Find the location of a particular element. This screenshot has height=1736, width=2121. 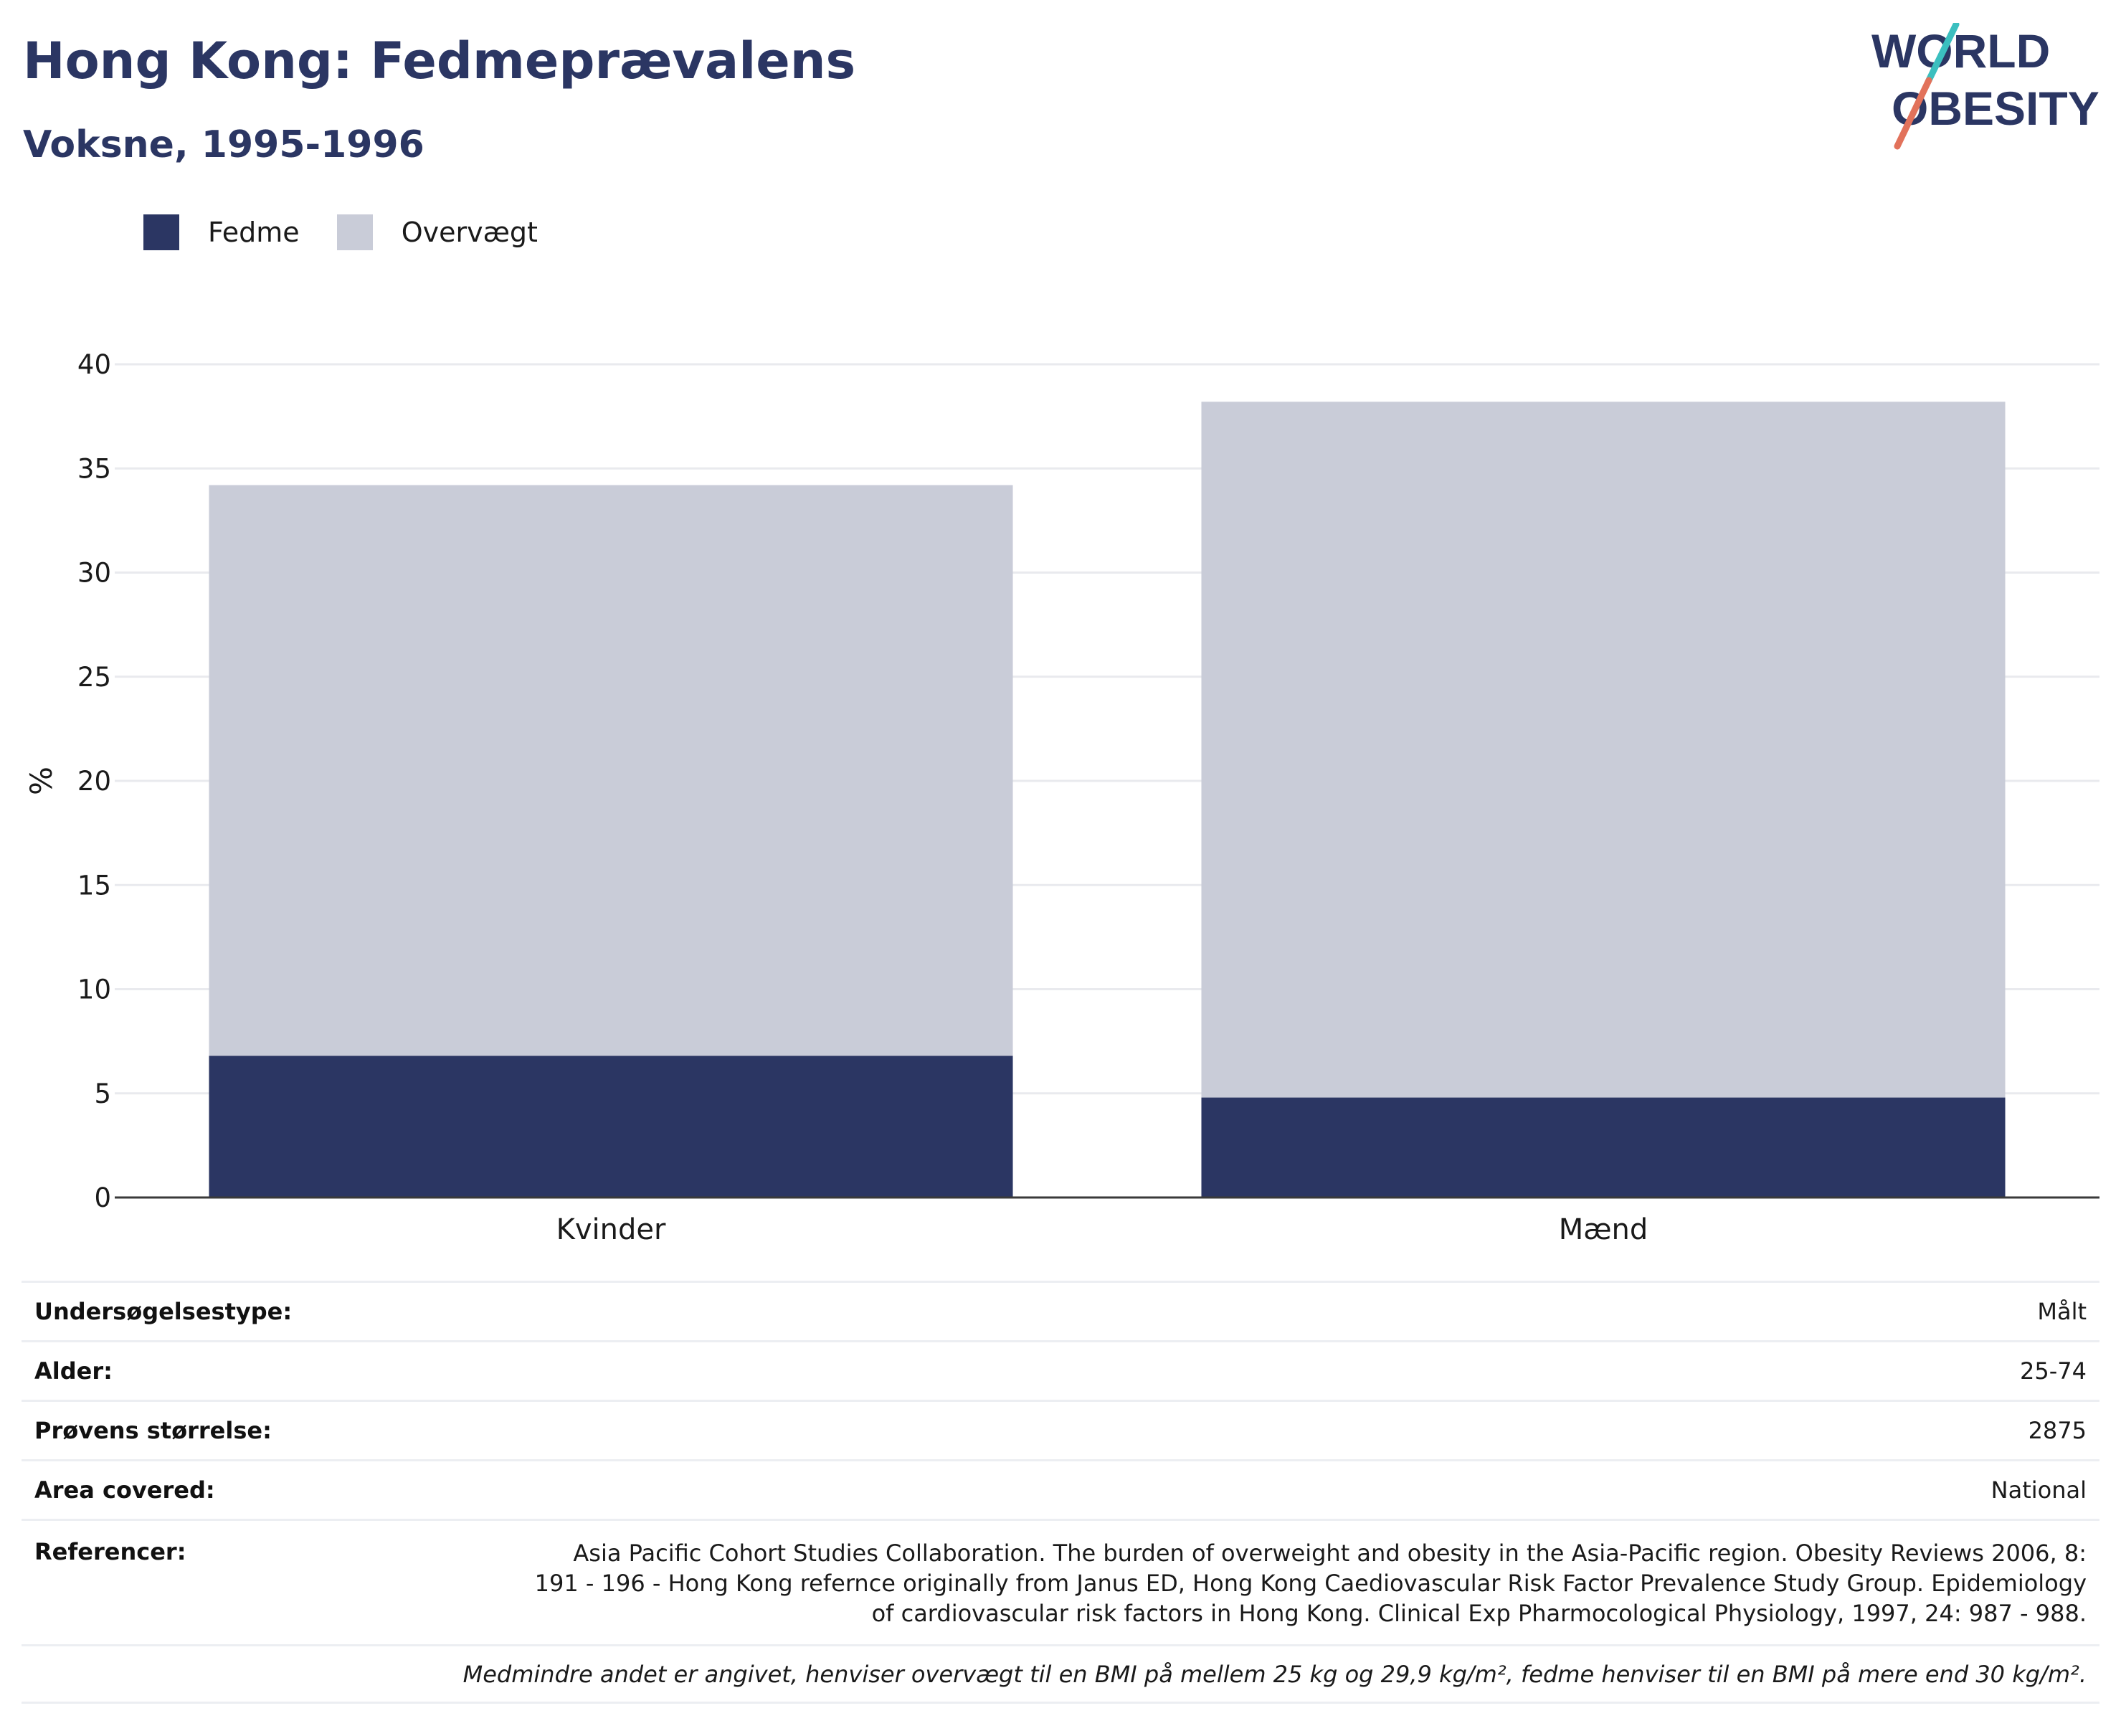

y-tick-label: 10 is located at coordinates (94, 989).